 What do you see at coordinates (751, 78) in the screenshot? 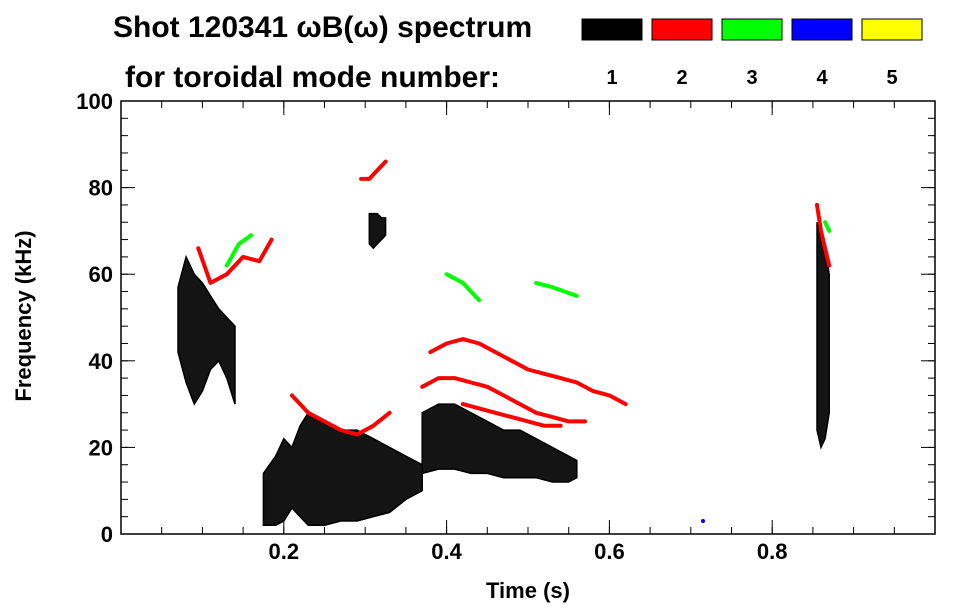
I see `legend-label-3: 3` at bounding box center [751, 78].